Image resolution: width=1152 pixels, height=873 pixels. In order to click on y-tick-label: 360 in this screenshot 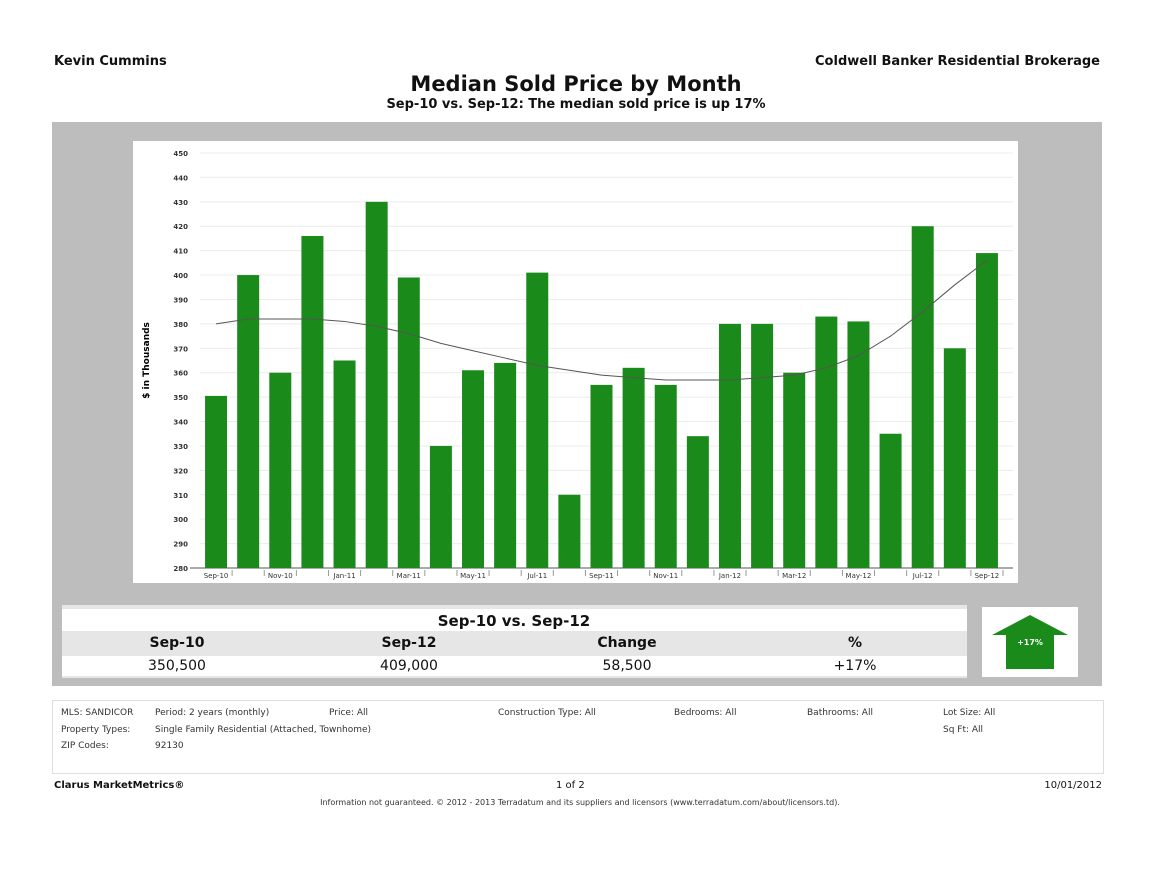, I will do `click(180, 374)`.